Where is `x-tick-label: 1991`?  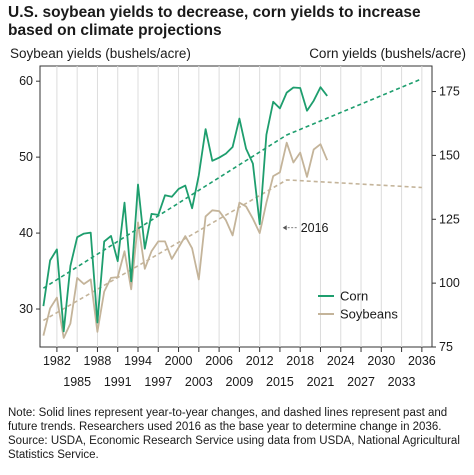
x-tick-label: 1991 is located at coordinates (118, 382).